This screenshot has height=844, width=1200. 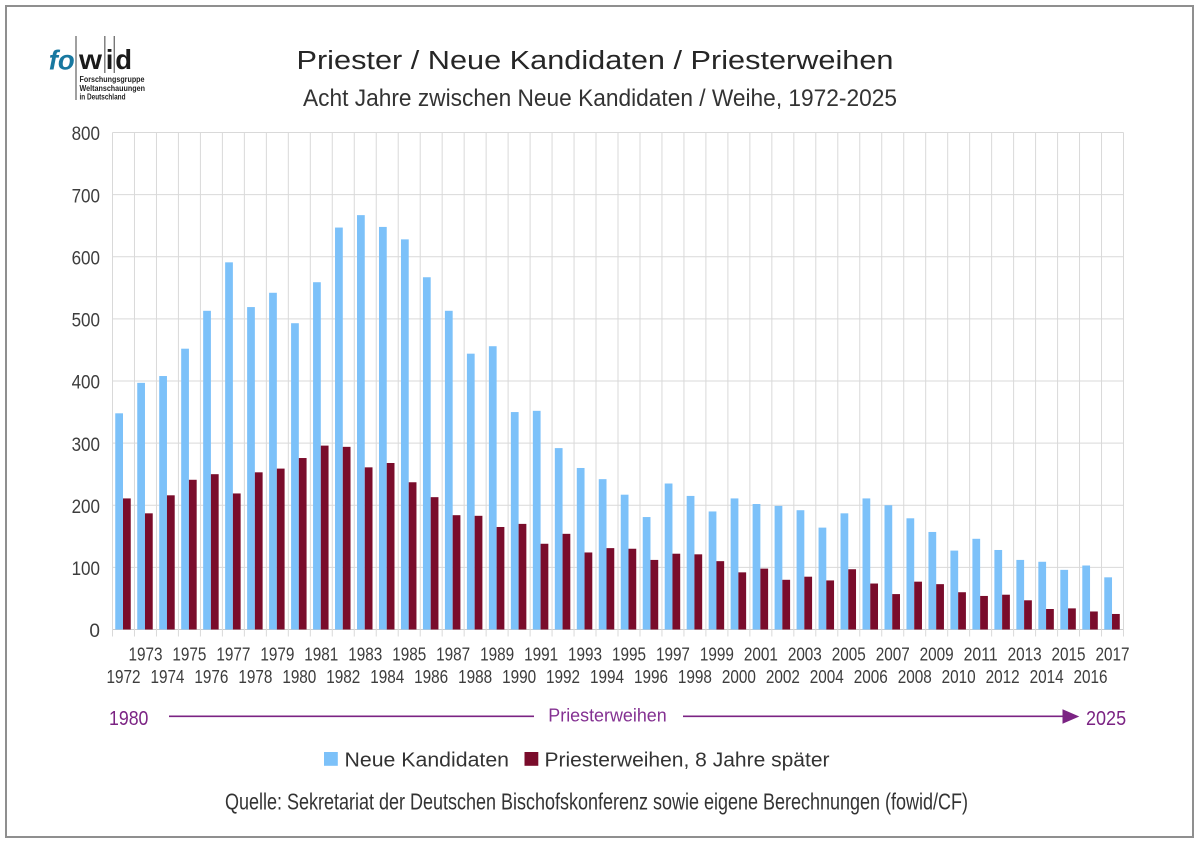 What do you see at coordinates (321, 654) in the screenshot?
I see `svg-text: 1981` at bounding box center [321, 654].